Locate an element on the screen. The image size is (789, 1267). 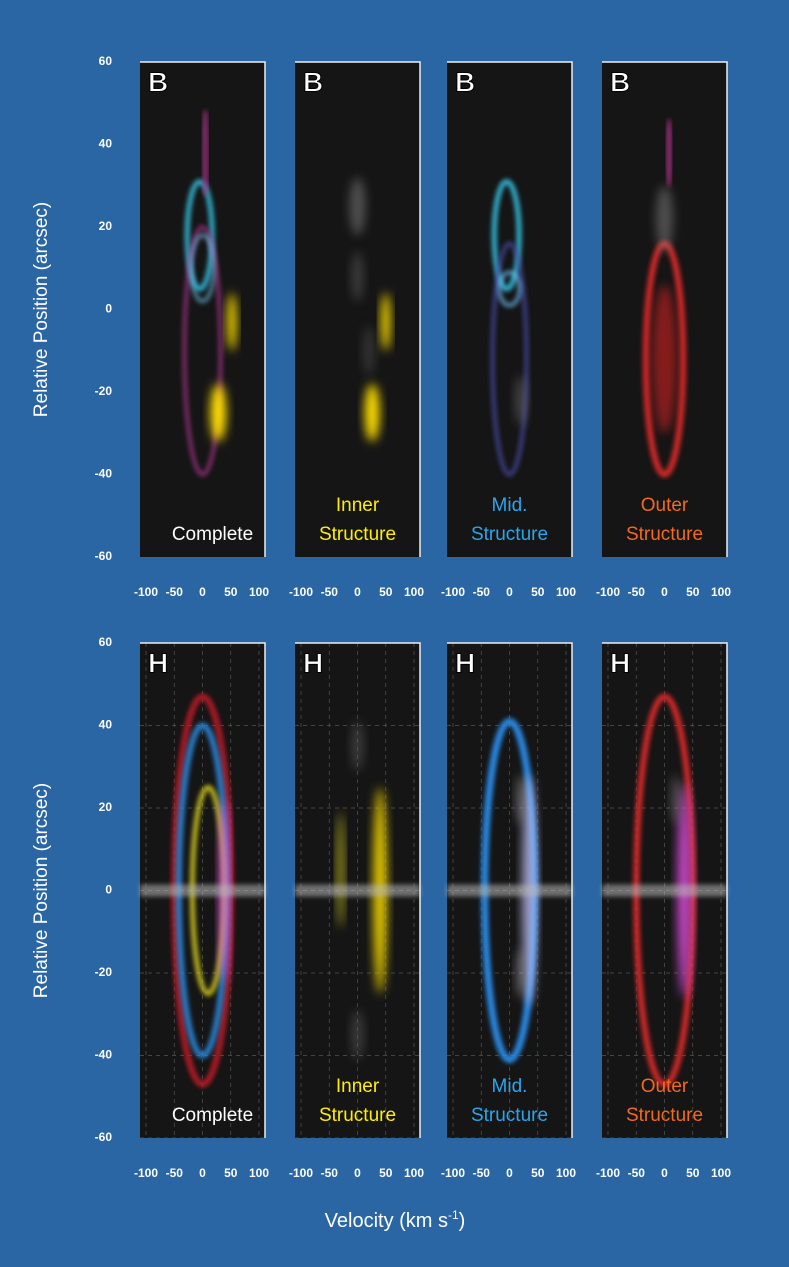
panel-label: Complete is located at coordinates (212, 1115).